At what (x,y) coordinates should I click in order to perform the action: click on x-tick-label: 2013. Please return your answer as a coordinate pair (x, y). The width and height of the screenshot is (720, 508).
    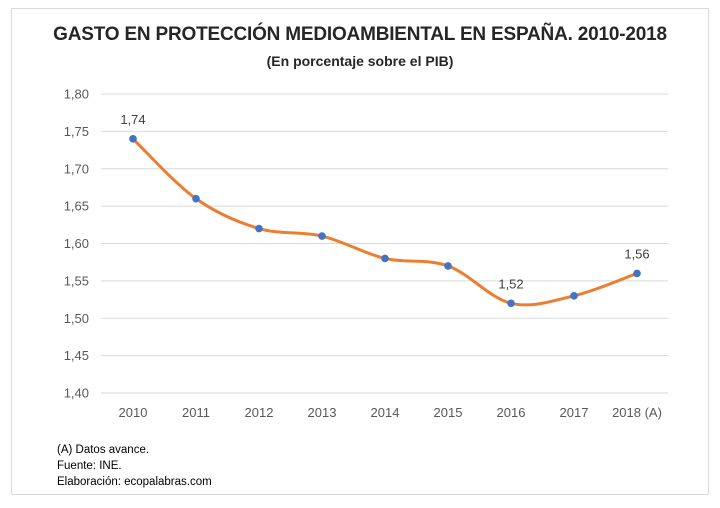
    Looking at the image, I should click on (322, 412).